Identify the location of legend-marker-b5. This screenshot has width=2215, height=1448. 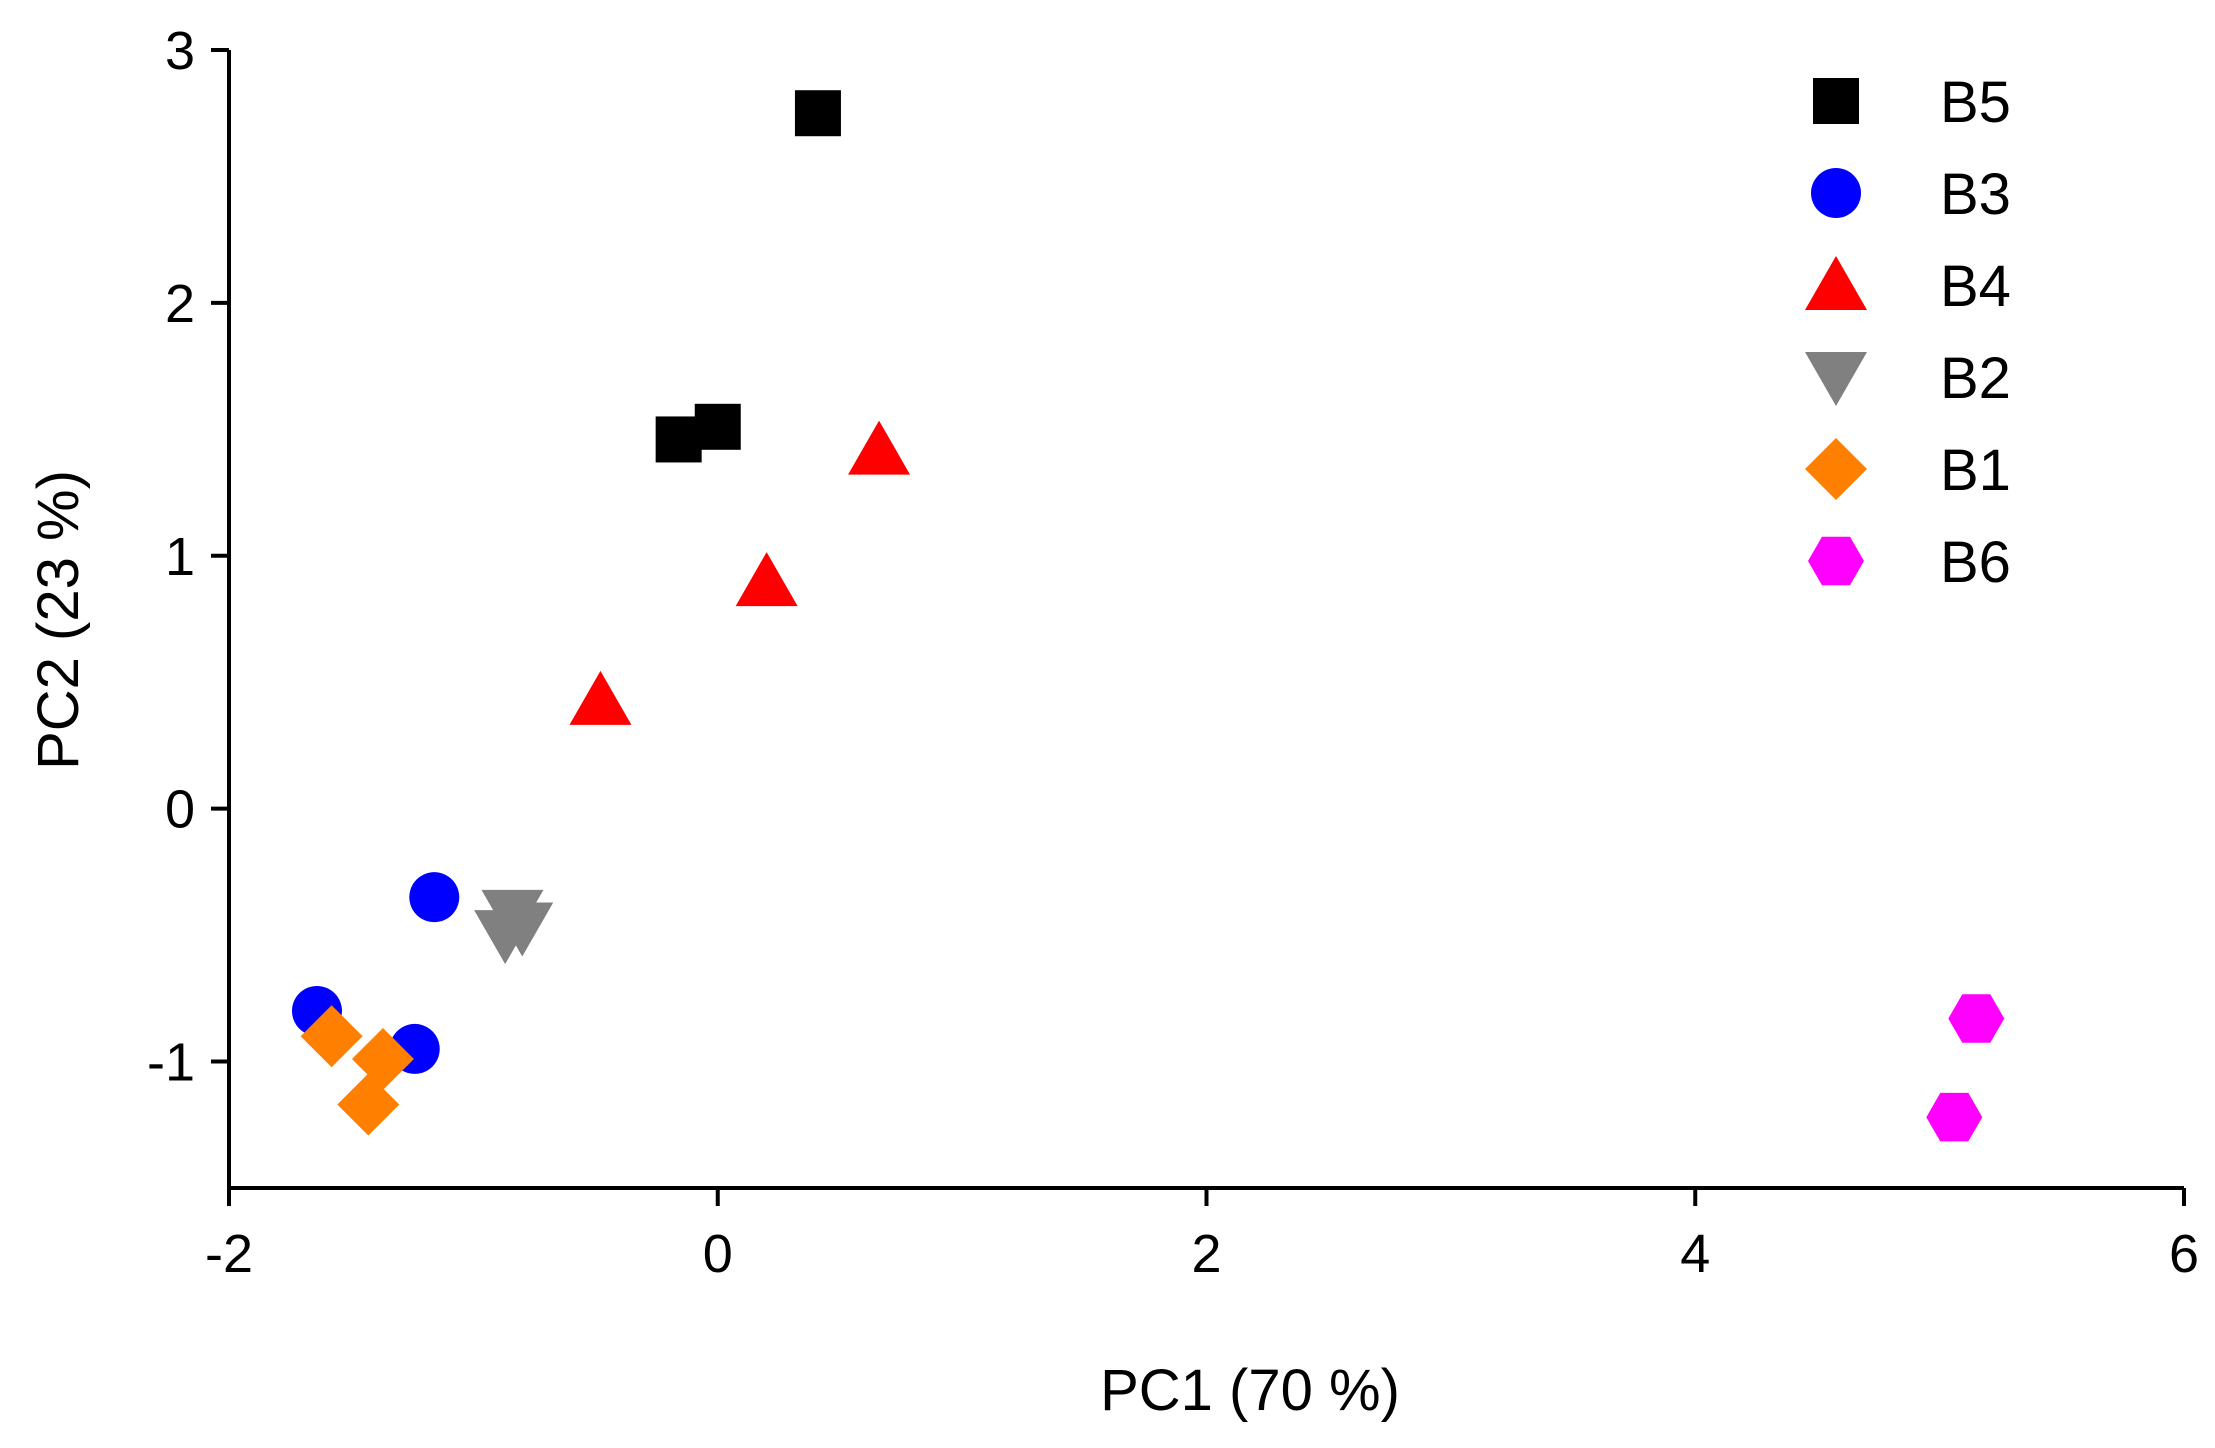
(1836, 101).